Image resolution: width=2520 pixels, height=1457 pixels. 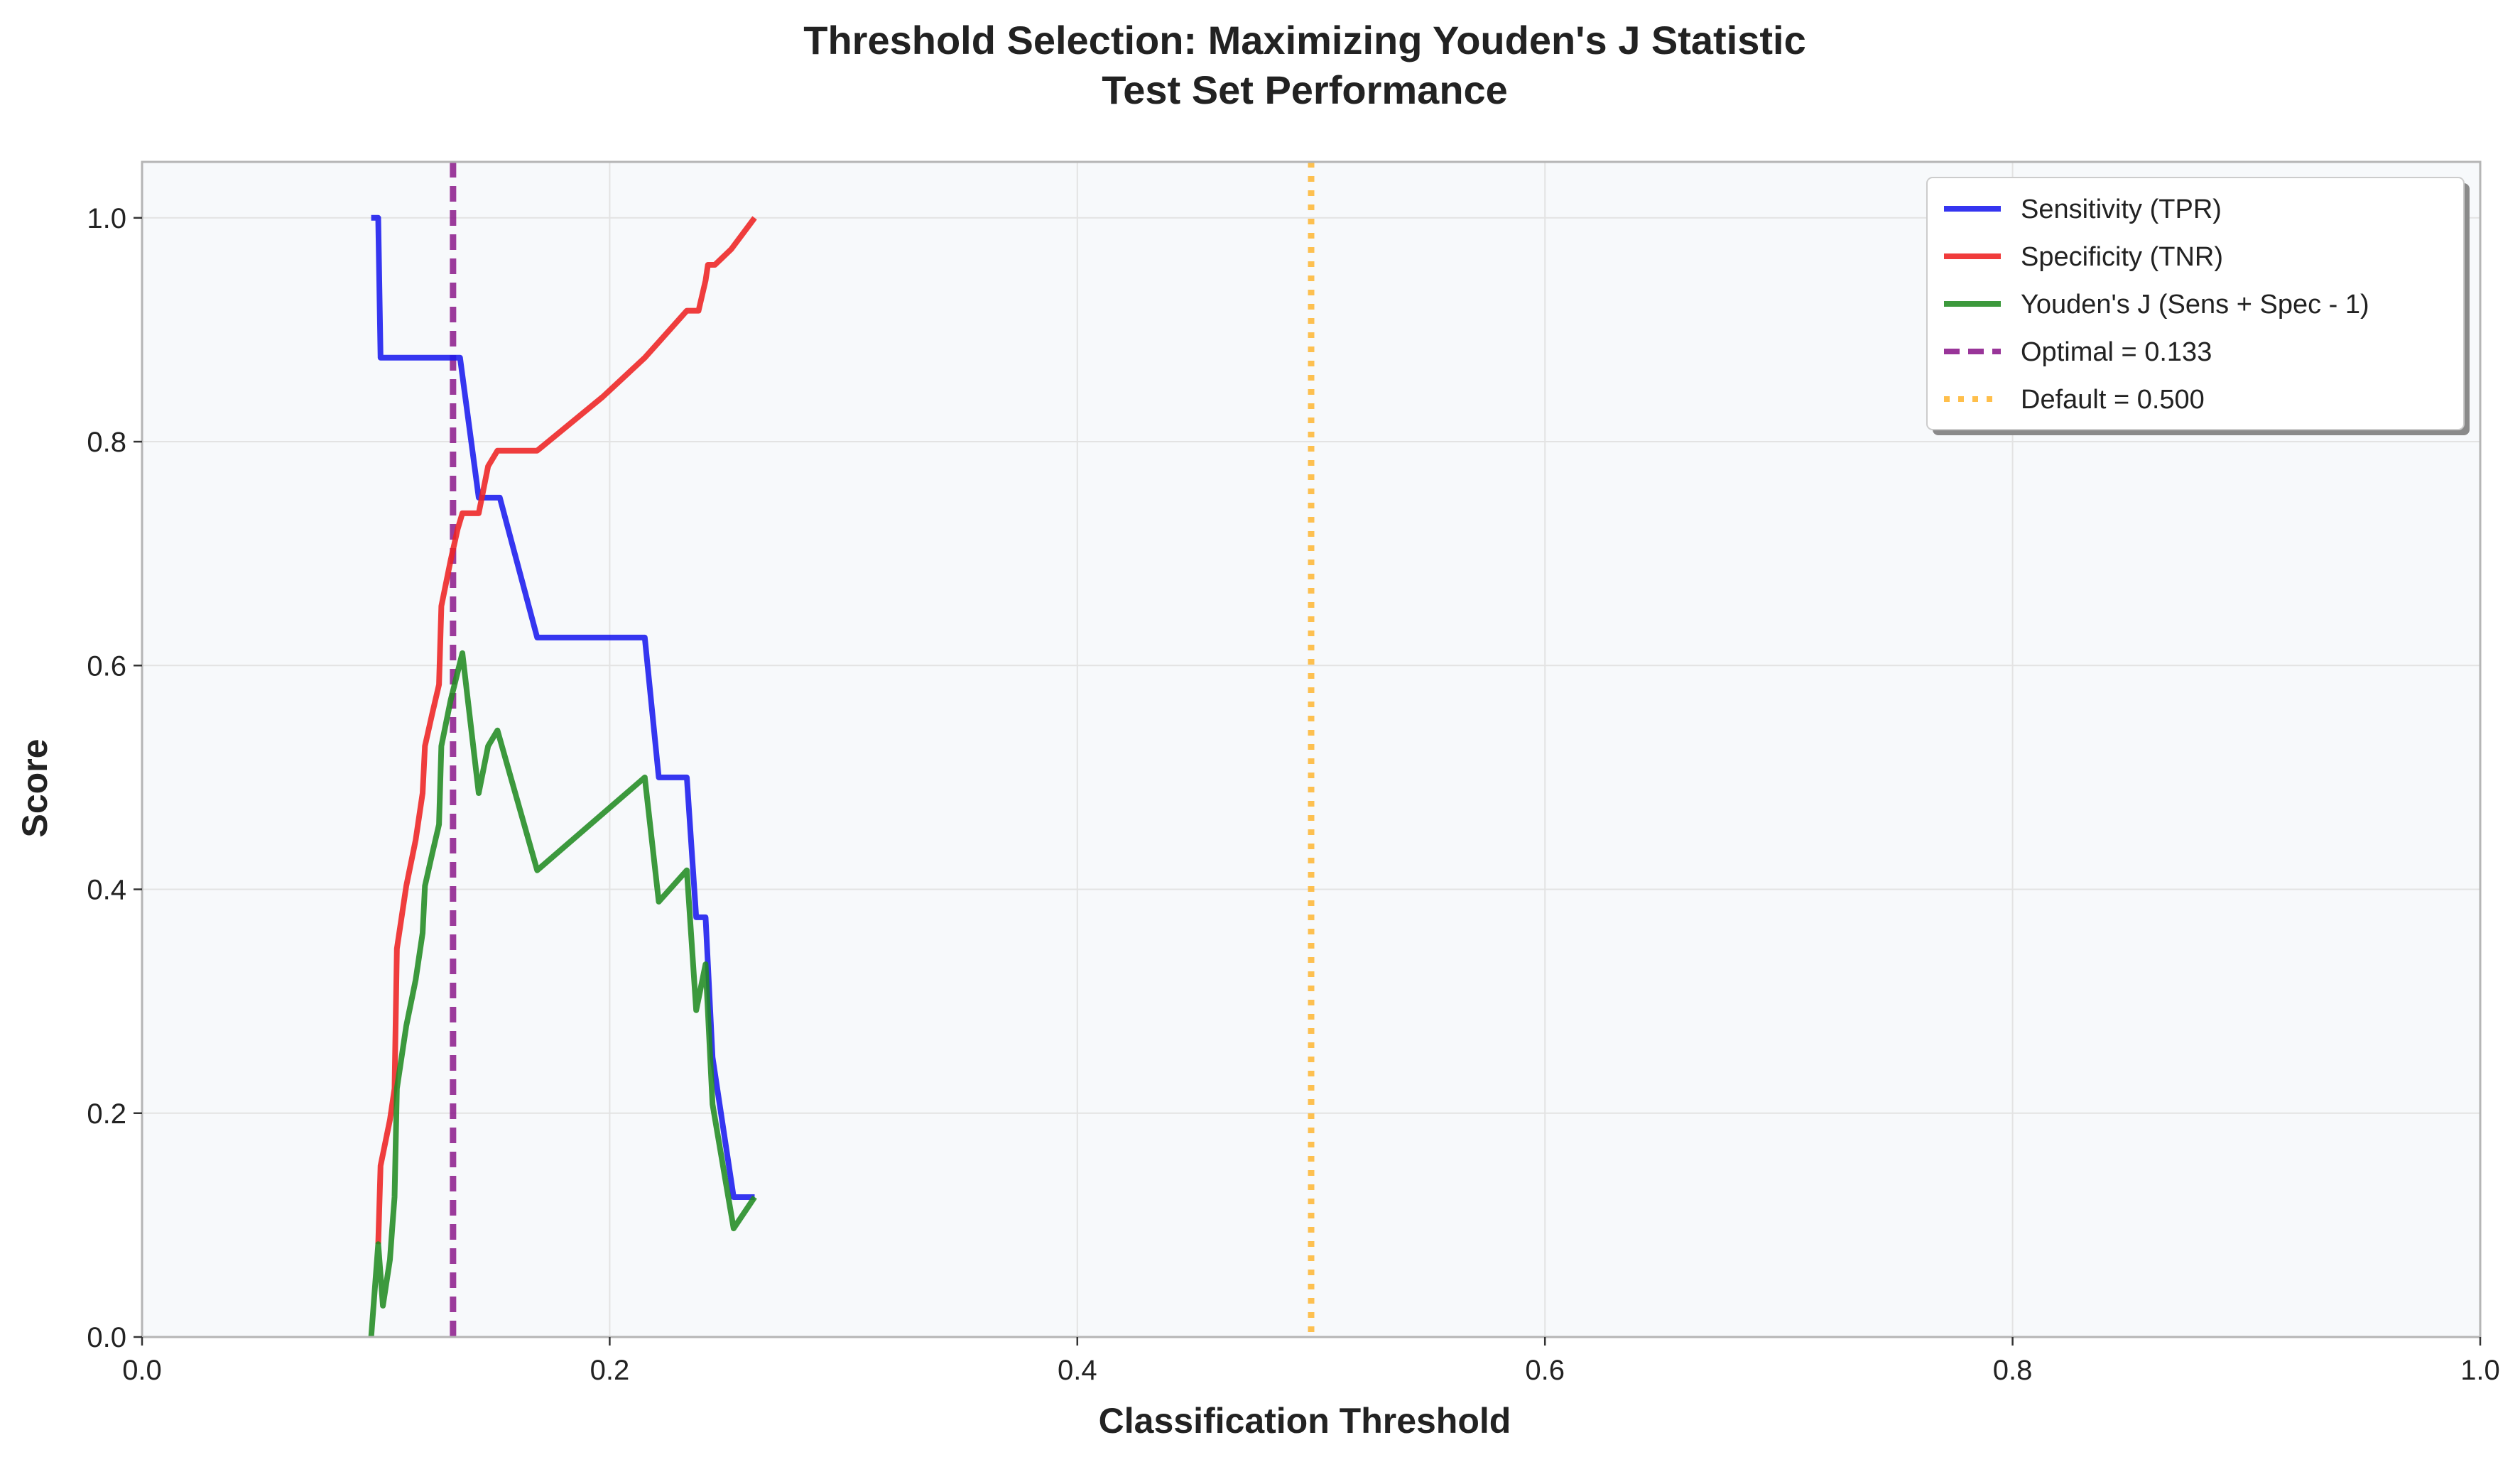 I want to click on legend-label-youden-s-j-sens-spec-1: Youden's J (Sens + Spec - 1), so click(x=2195, y=305).